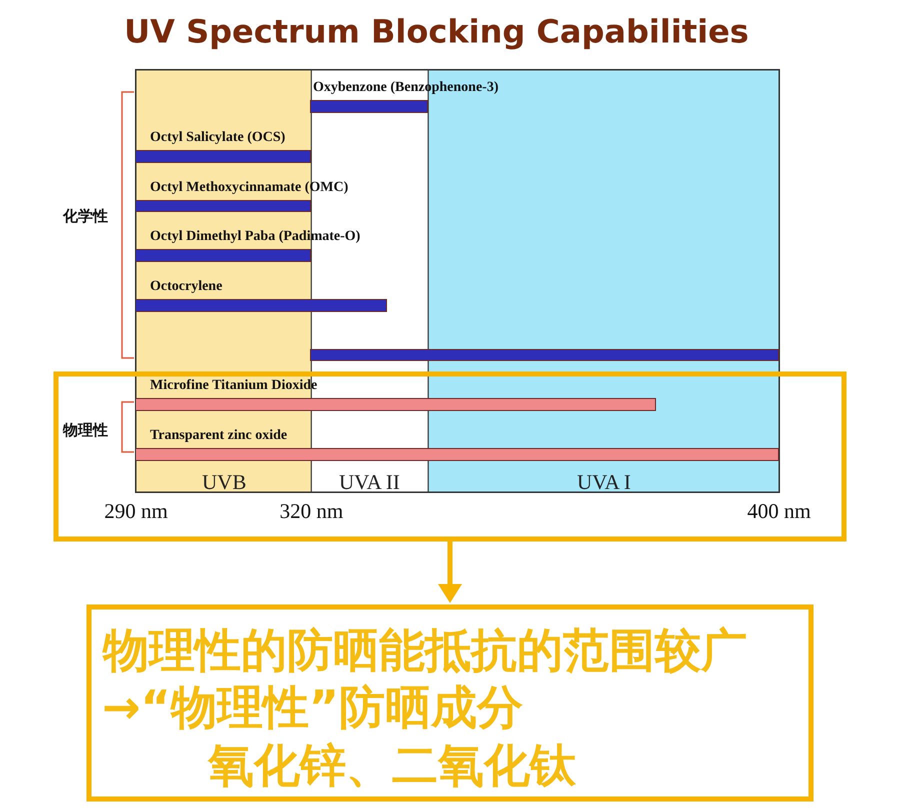 Image resolution: width=900 pixels, height=812 pixels. I want to click on text: 物理性, so click(85, 430).